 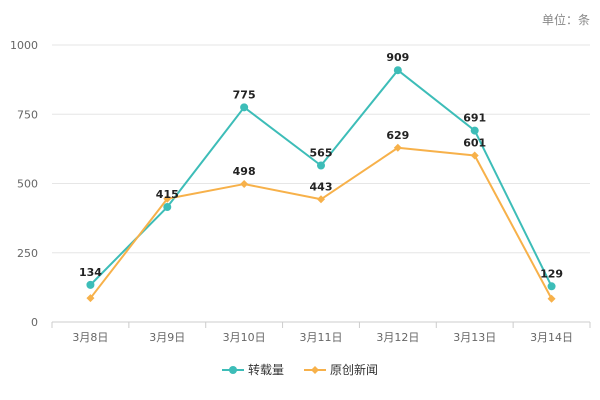 I want to click on data-label: 498, so click(x=244, y=171).